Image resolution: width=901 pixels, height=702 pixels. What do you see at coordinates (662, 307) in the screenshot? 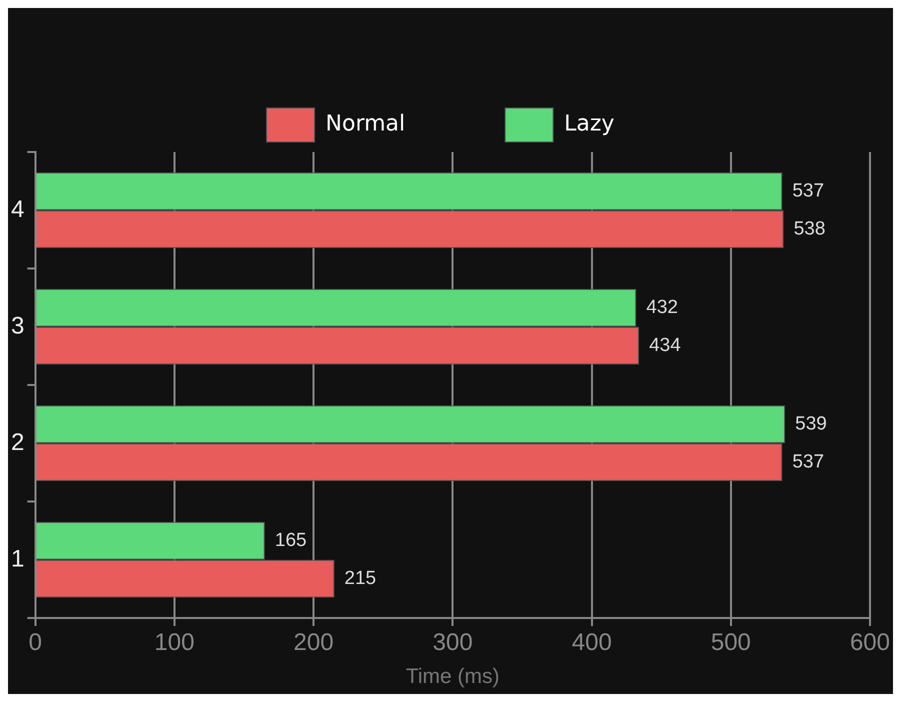
I see `data-label: 432` at bounding box center [662, 307].